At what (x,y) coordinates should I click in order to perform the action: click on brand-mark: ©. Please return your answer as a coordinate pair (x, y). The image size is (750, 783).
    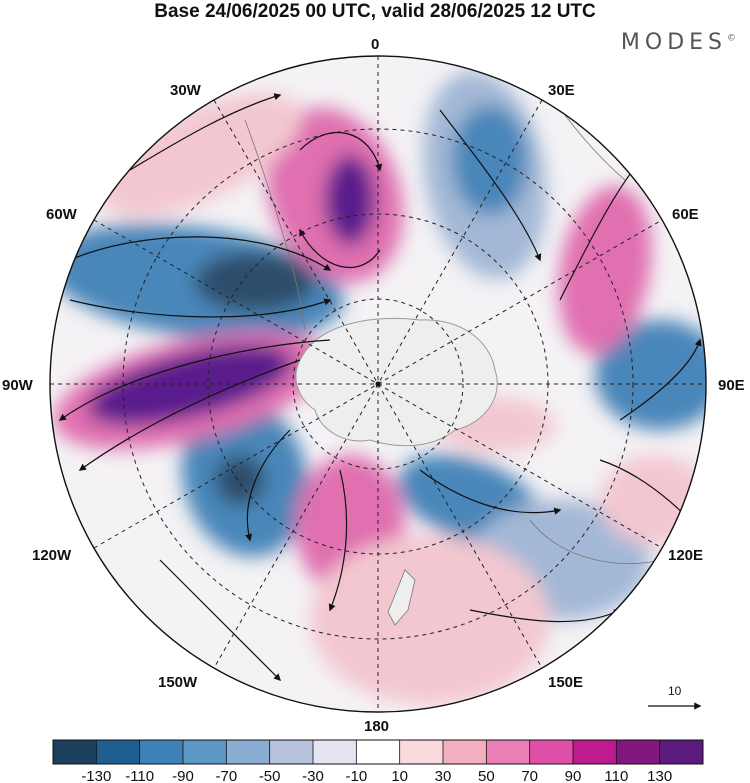
    Looking at the image, I should click on (731, 38).